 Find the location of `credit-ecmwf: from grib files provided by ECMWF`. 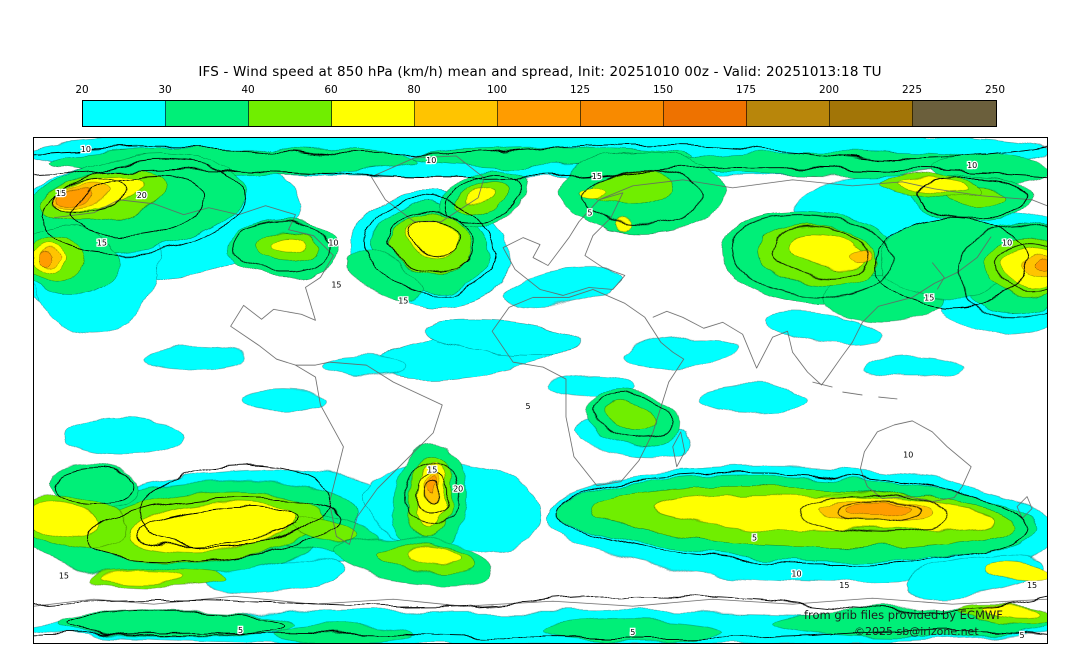

credit-ecmwf: from grib files provided by ECMWF is located at coordinates (903, 615).